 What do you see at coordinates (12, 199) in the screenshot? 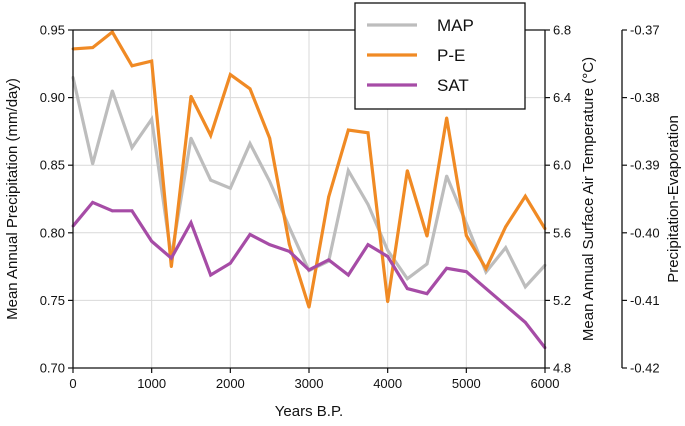
I see `left-y-axis-title: Mean Annual Precipitation (mm/day)` at bounding box center [12, 199].